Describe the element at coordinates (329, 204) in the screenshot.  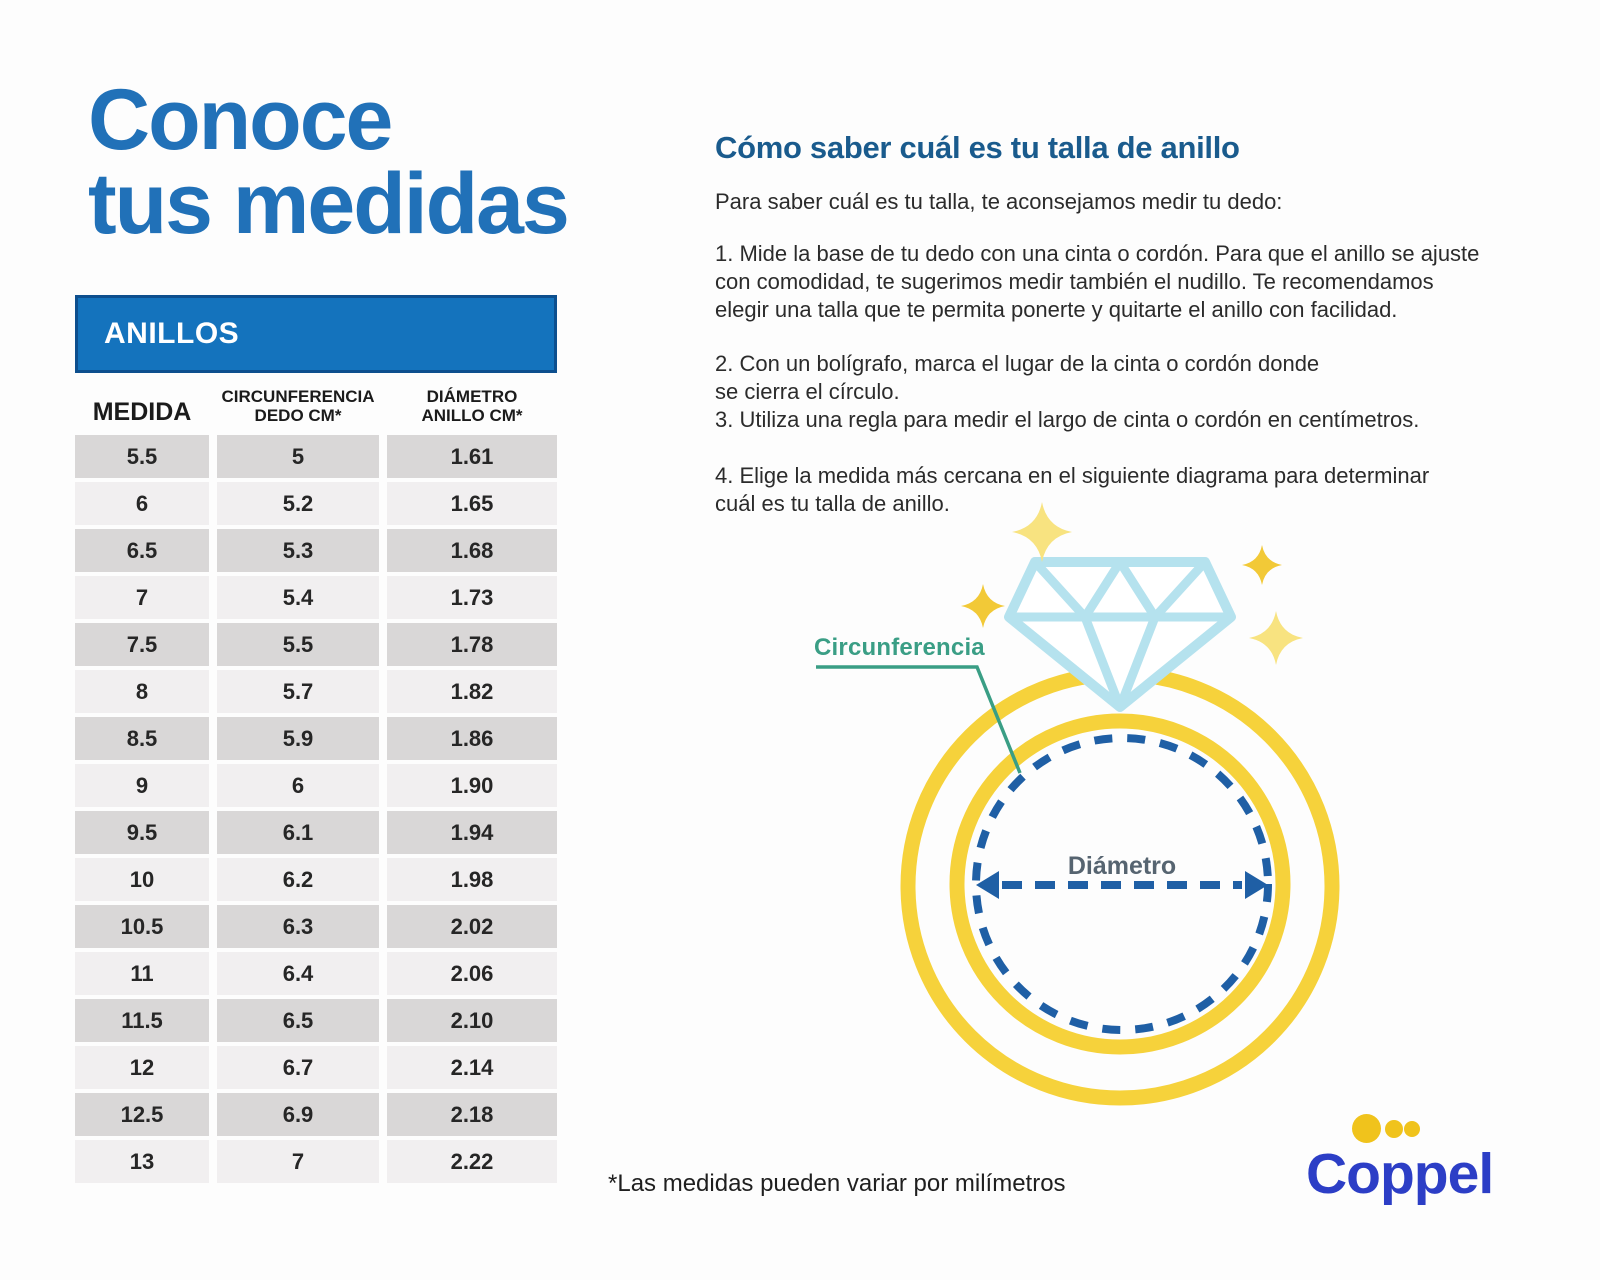
I see `page-title-line2: tus medidas` at that location.